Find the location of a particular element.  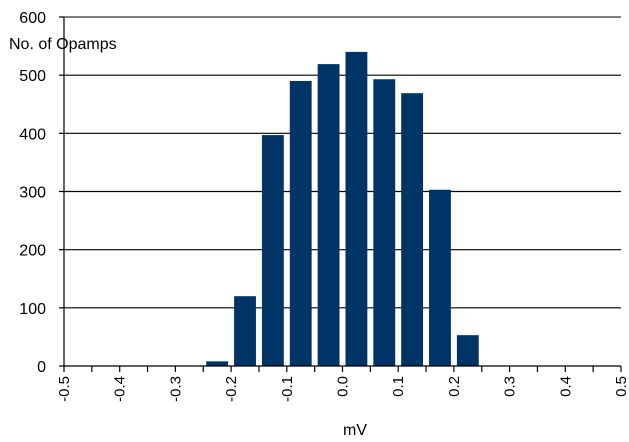

x-tick-label: 0.0 is located at coordinates (343, 386).